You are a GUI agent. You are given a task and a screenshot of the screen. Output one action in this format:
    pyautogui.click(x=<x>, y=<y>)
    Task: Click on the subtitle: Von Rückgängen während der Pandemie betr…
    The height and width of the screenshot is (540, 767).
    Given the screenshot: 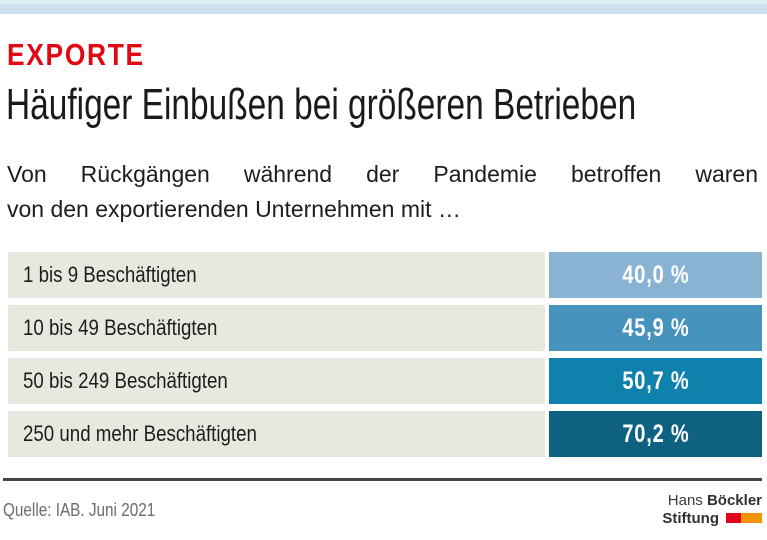 What is the action you would take?
    pyautogui.click(x=382, y=192)
    